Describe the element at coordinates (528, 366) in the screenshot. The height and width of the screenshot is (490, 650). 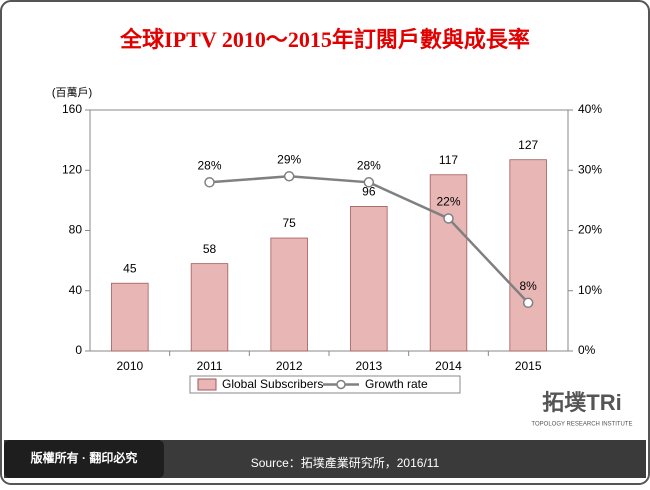
I see `x-tick-label: 2015` at that location.